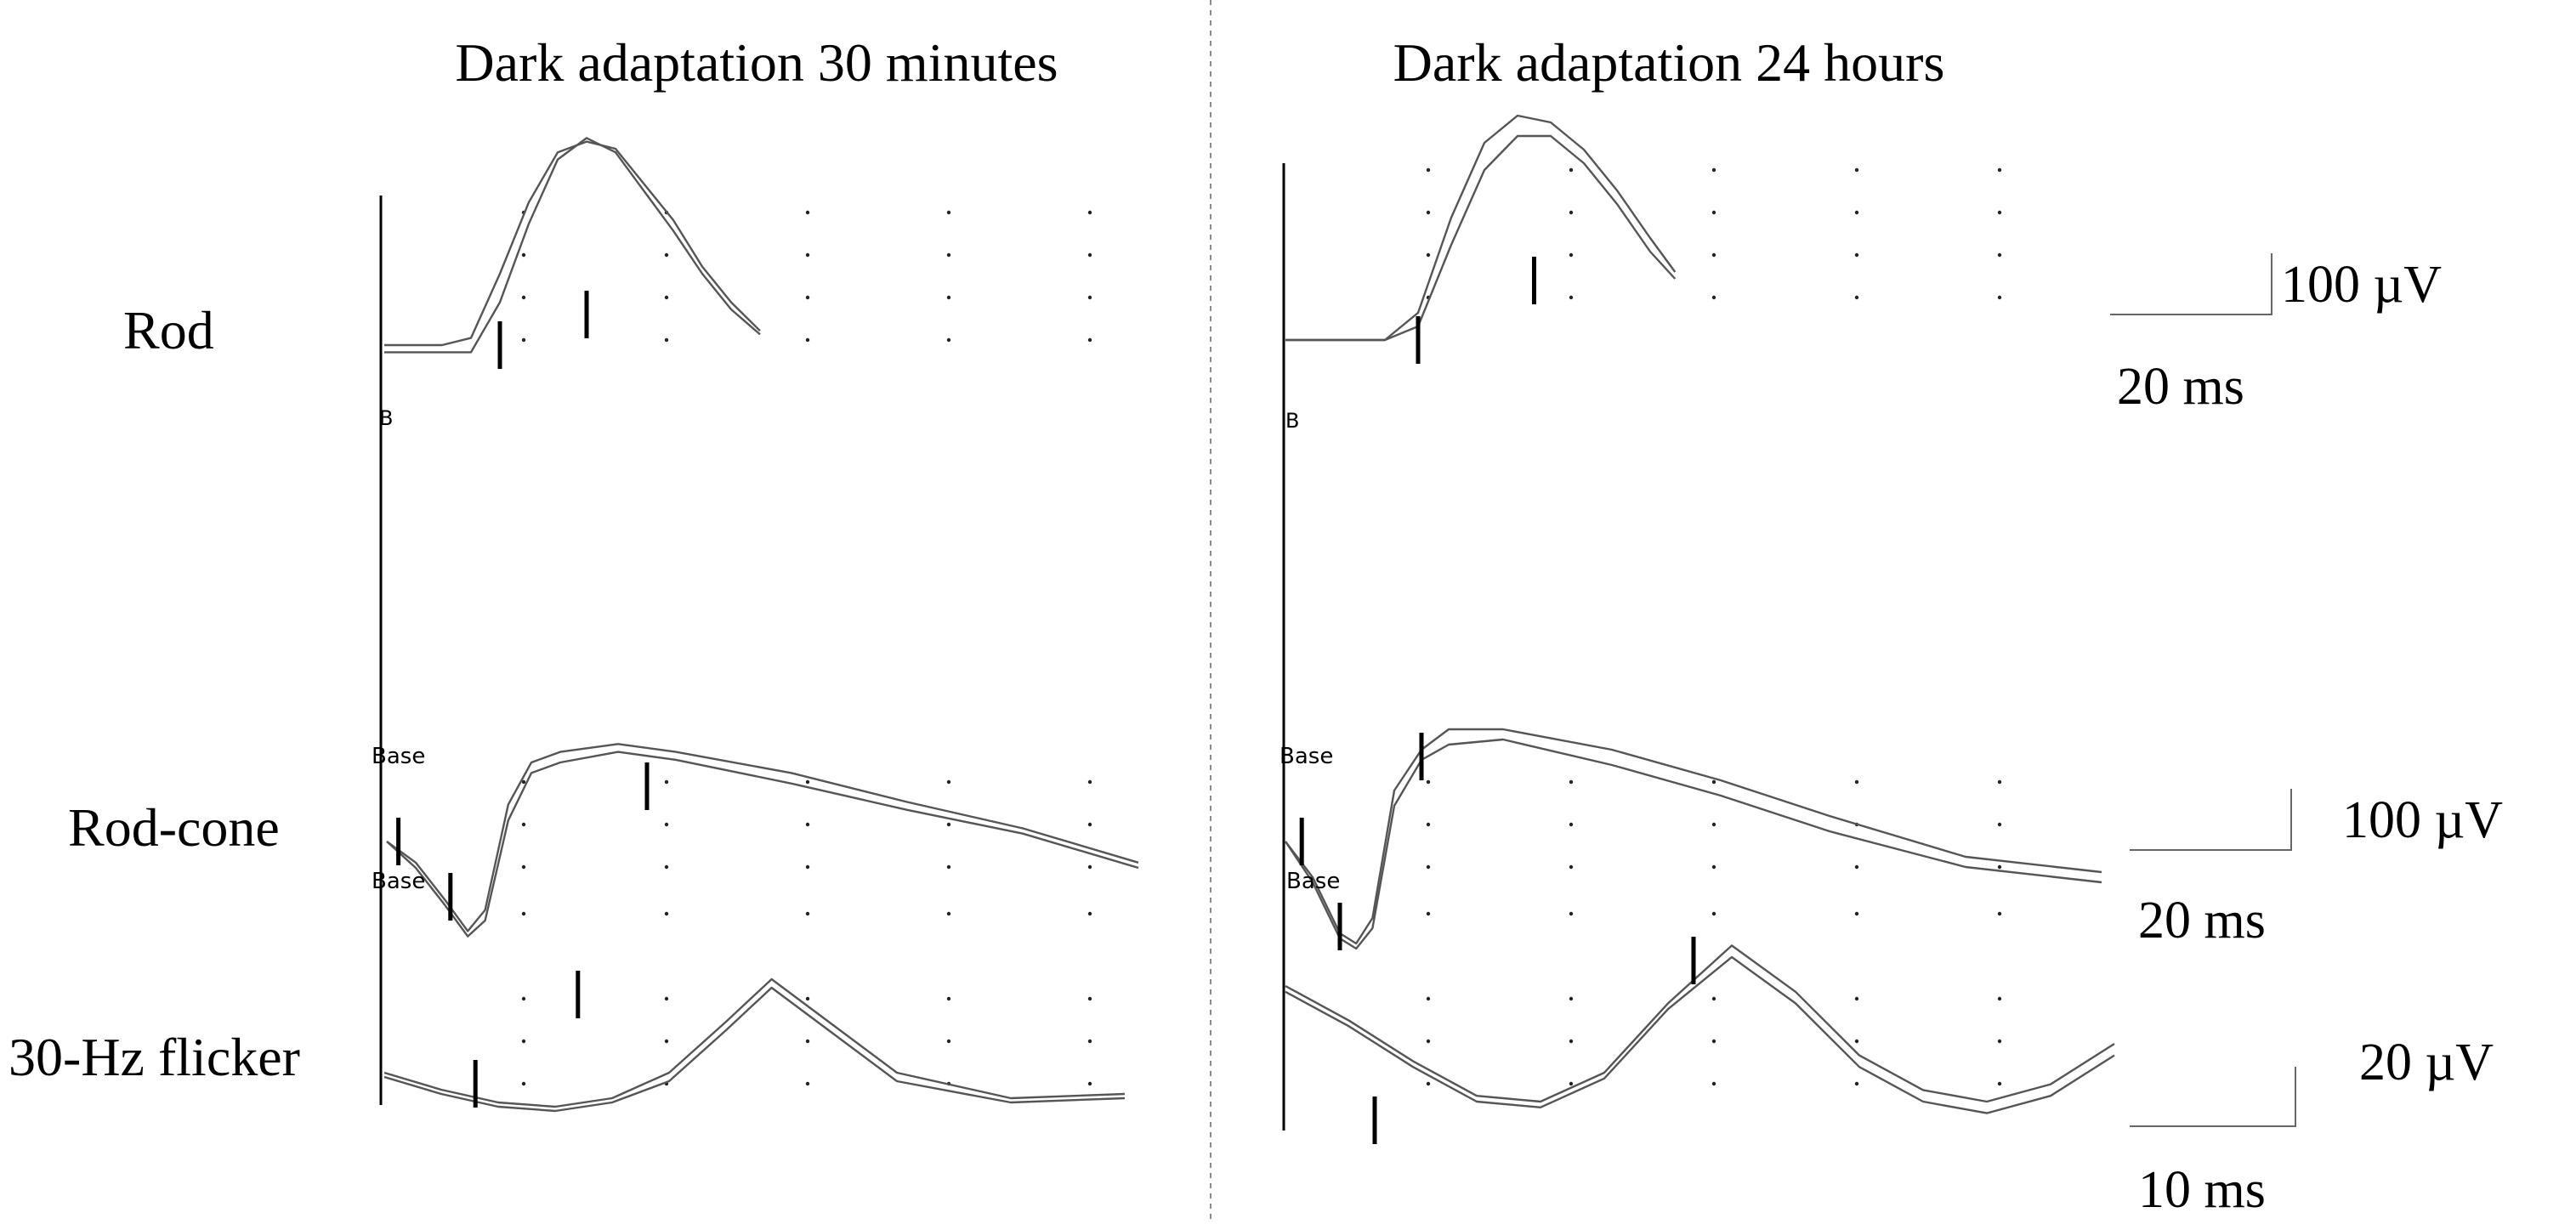  I want to click on scale-bar-rod-time: 20 ms, so click(2180, 387).